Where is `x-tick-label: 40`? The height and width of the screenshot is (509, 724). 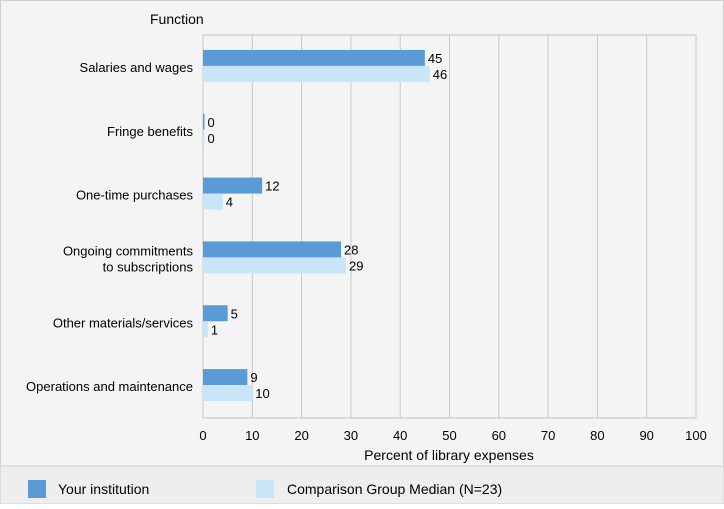 x-tick-label: 40 is located at coordinates (400, 435).